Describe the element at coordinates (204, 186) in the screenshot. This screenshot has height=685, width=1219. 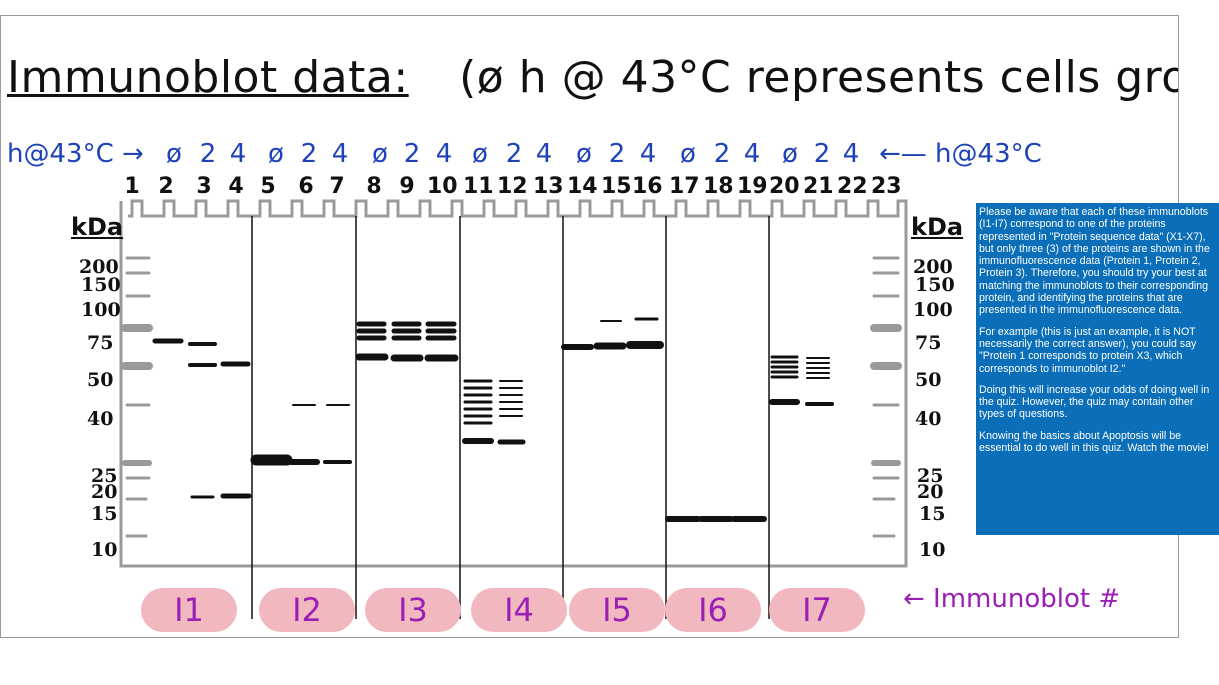
I see `lane-number: 3` at that location.